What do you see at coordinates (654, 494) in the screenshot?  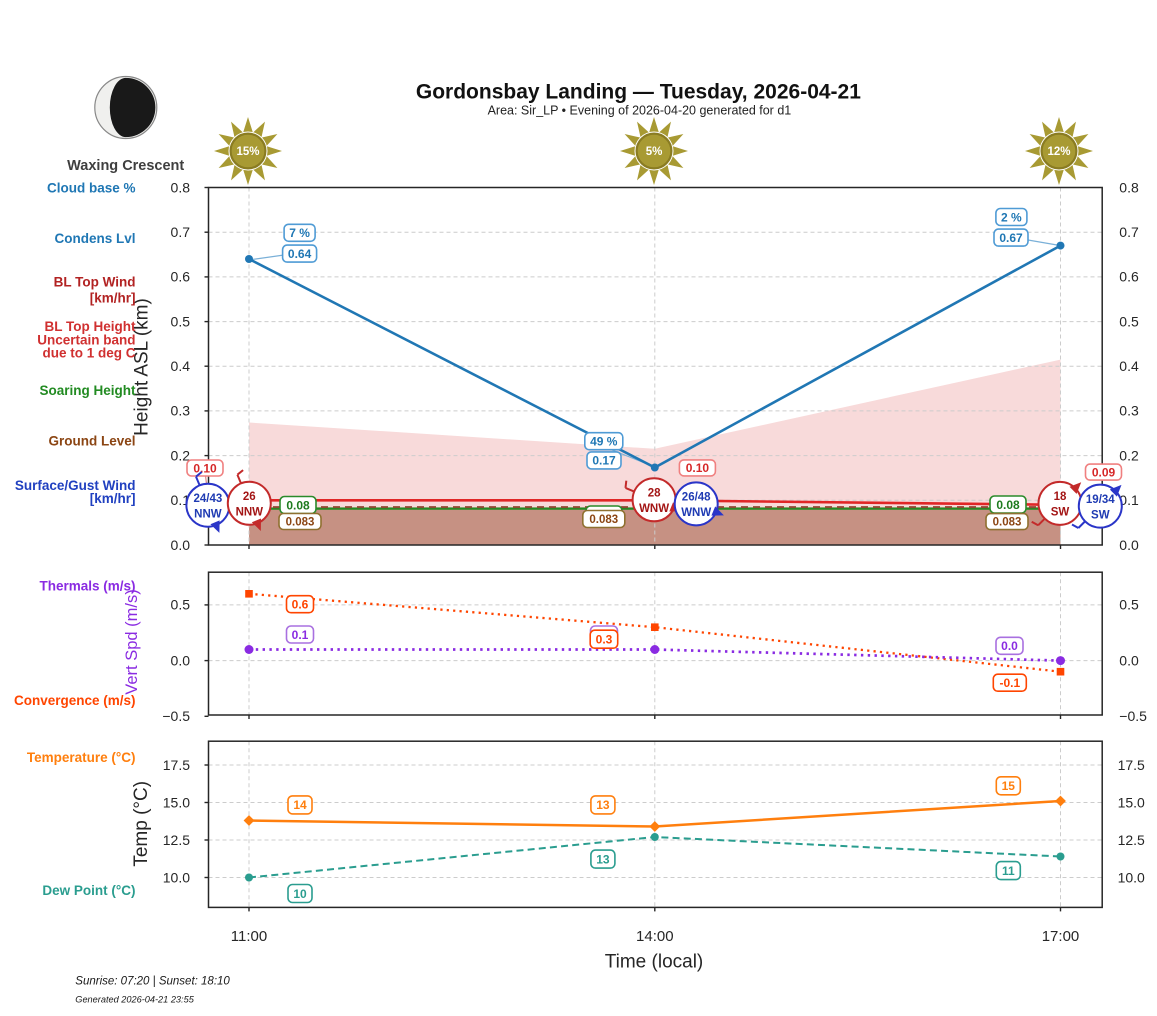 I see `svg-text: 28` at bounding box center [654, 494].